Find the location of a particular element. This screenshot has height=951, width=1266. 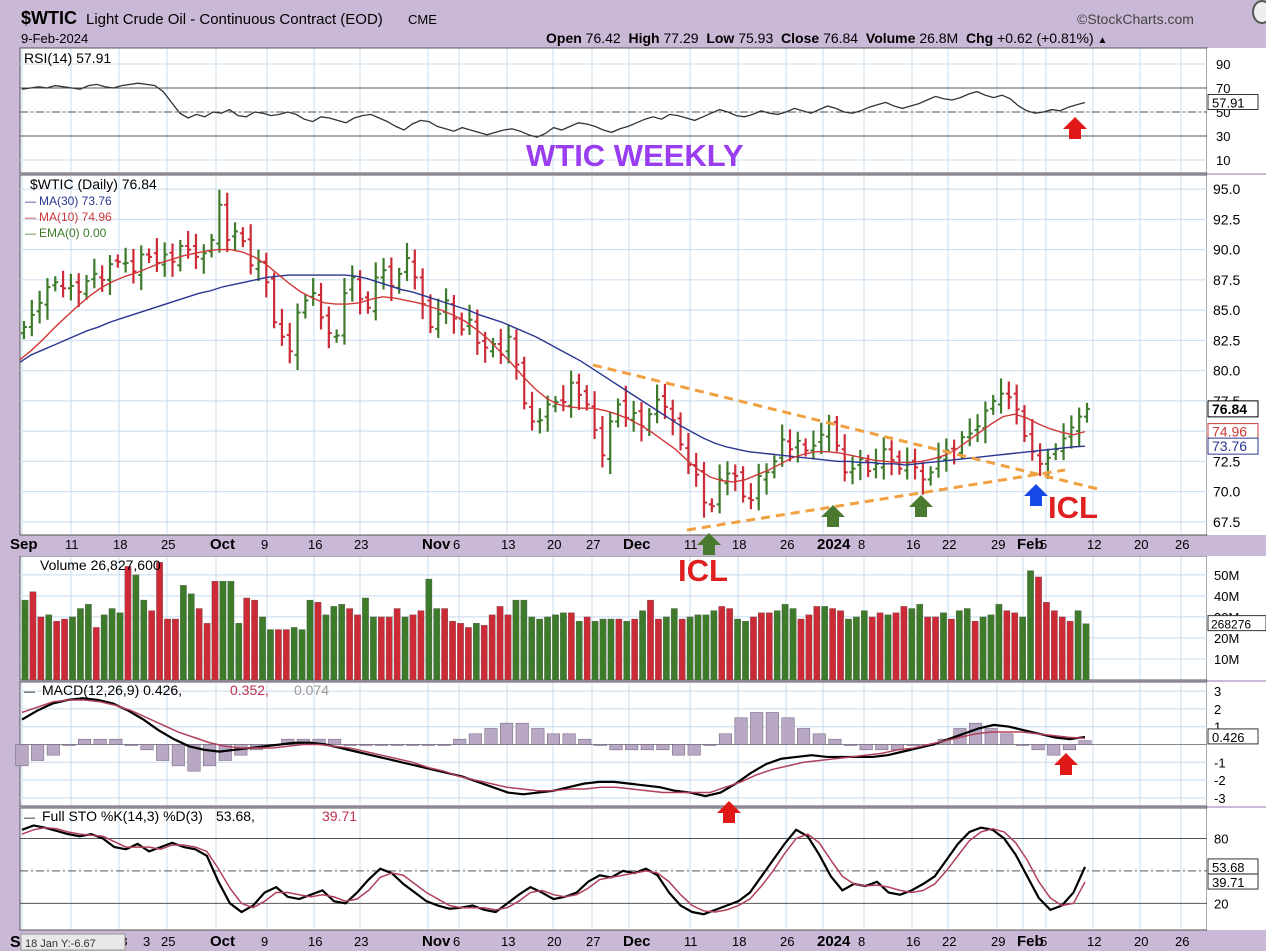

date-label-top: 13 is located at coordinates (508, 544).